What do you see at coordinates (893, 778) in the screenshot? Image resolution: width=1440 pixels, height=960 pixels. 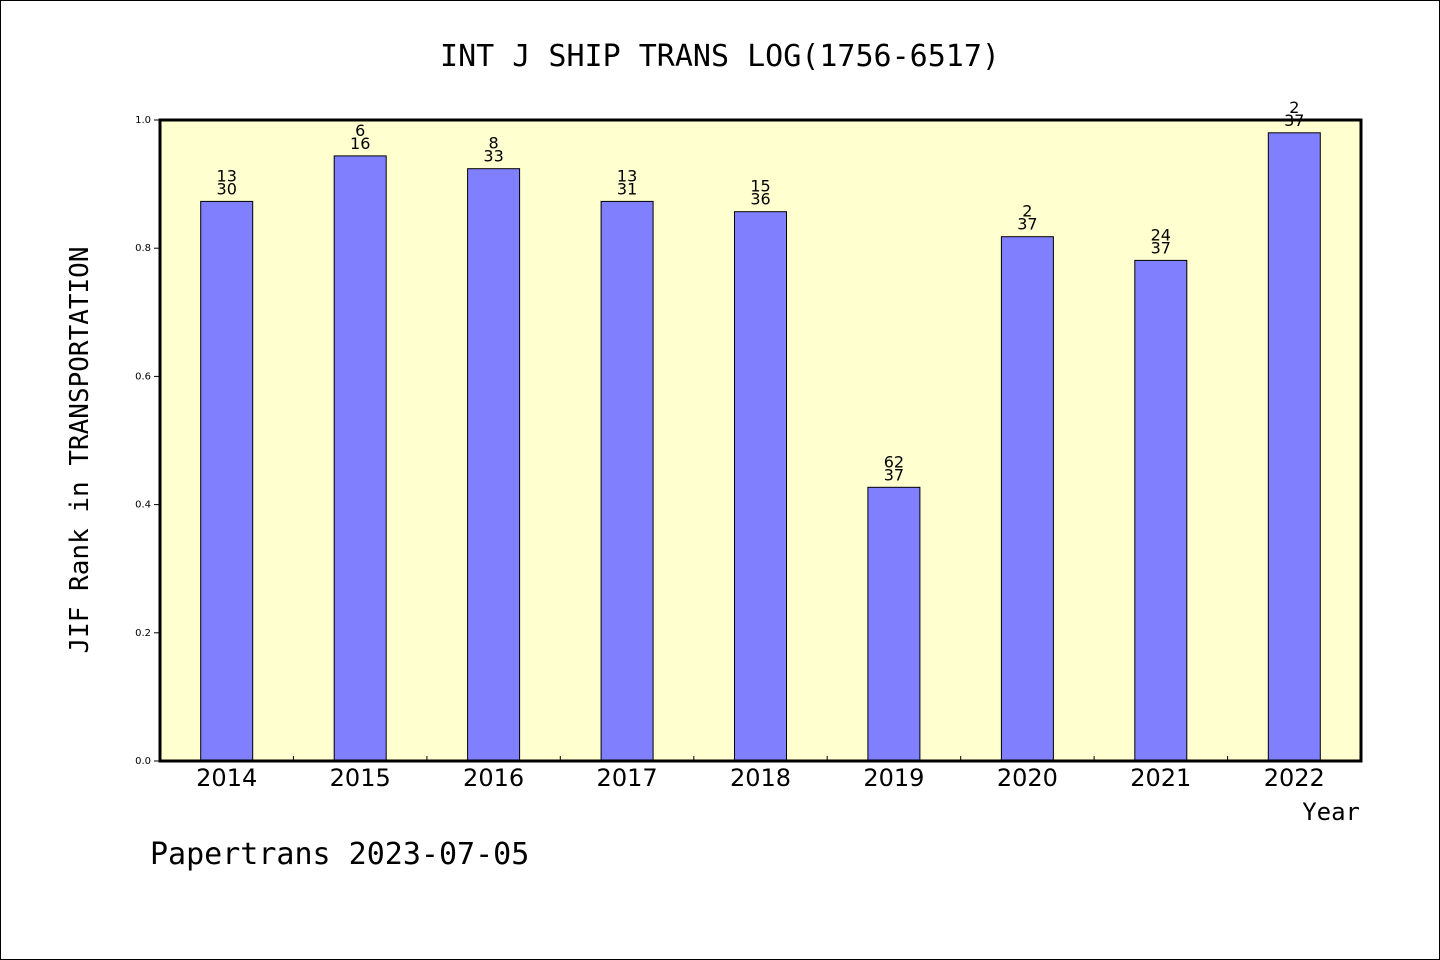 I see `x-tick-label-2019: 2019` at bounding box center [893, 778].